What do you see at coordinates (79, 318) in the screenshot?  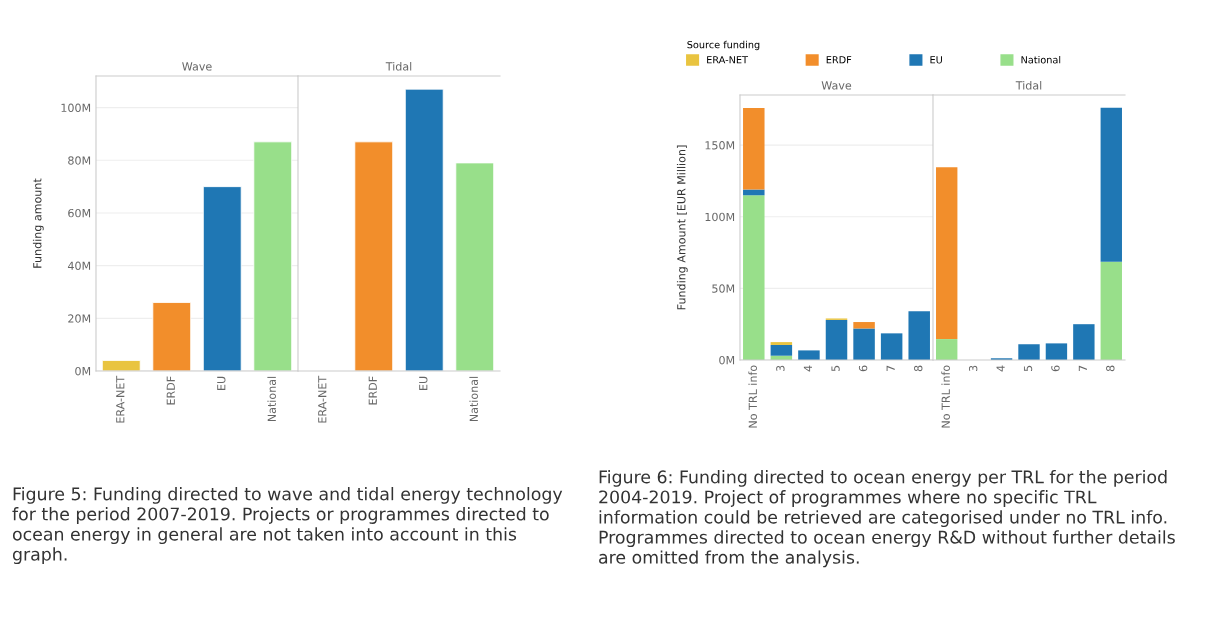 I see `y-tick-label: 20M` at bounding box center [79, 318].